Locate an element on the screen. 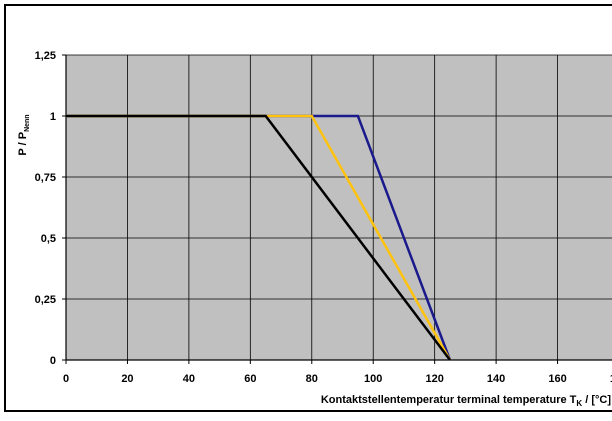  x-tick-label: 160 is located at coordinates (557, 379).